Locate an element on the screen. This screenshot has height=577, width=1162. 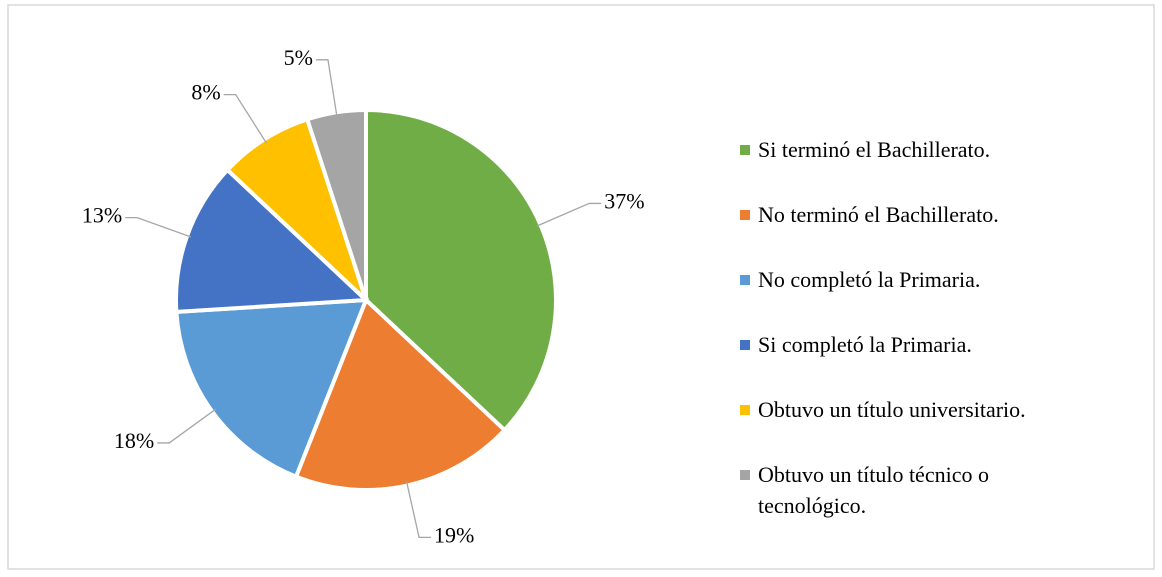
legend-label: Obtuvo un título técnico o tecnológico. is located at coordinates (873, 490).